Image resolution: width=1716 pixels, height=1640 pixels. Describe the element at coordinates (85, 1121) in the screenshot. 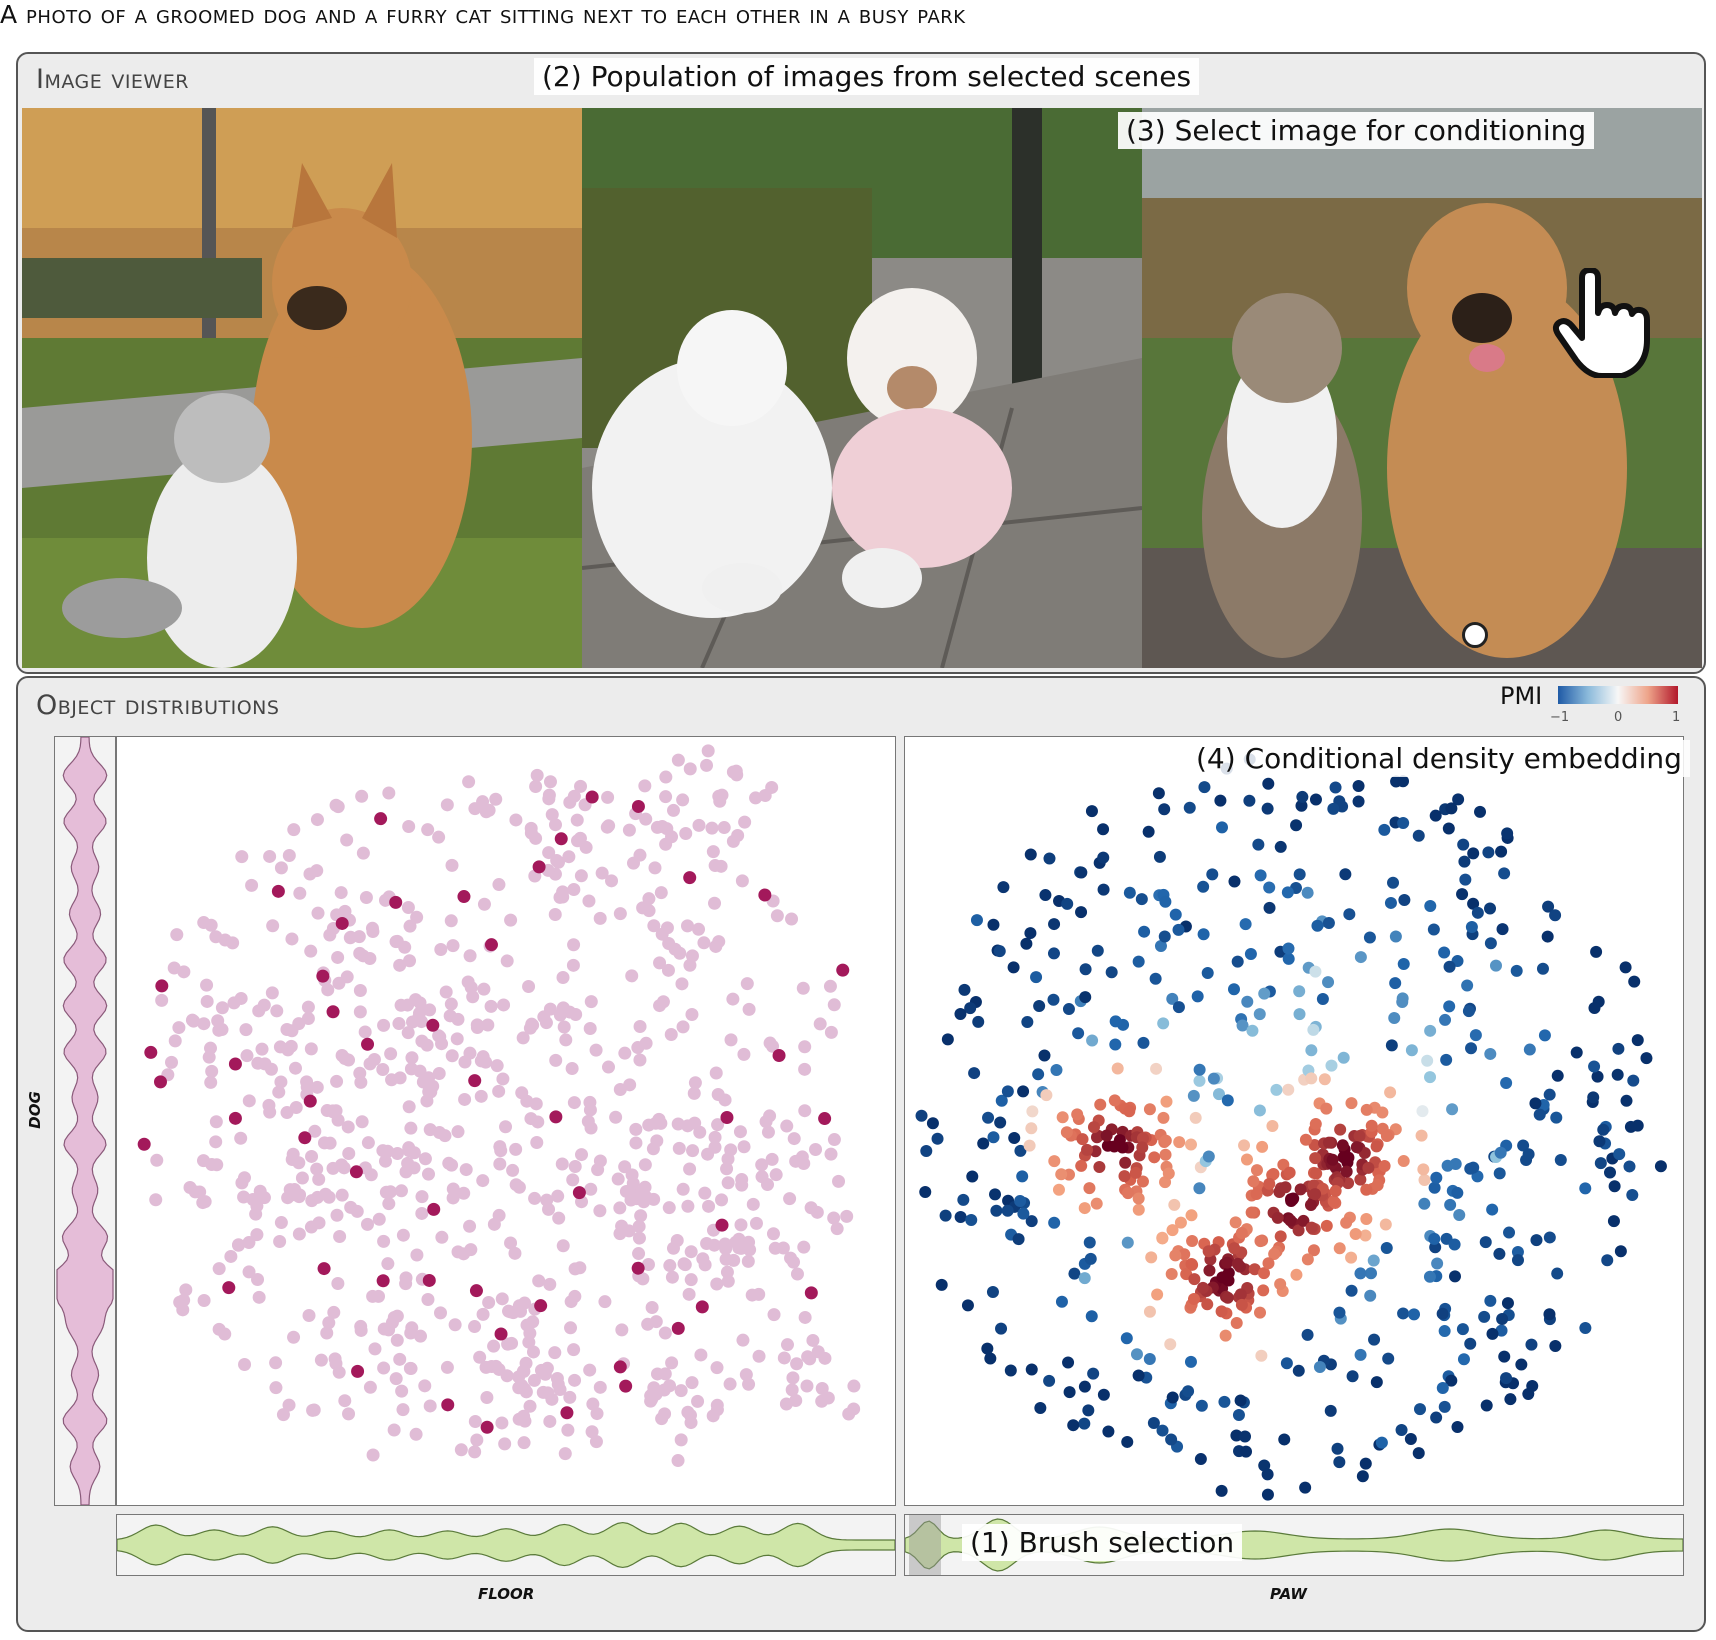

I see `dog-violin-plot` at that location.